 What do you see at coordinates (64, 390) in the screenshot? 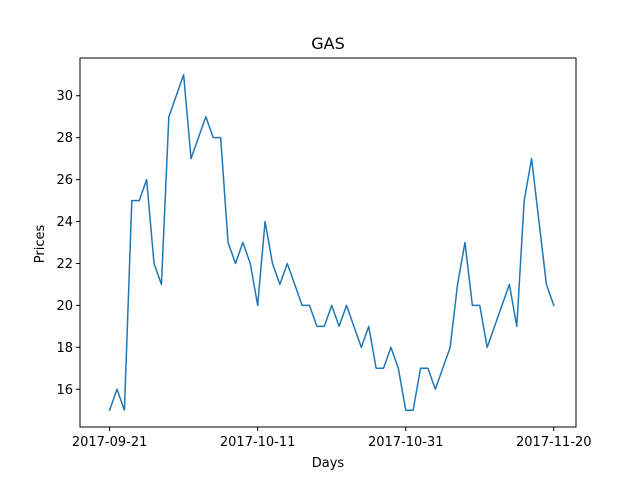
I see `y-tick-label-0: 16` at bounding box center [64, 390].